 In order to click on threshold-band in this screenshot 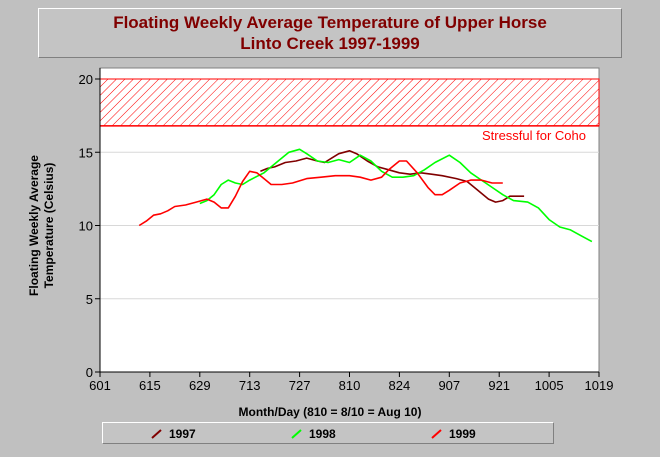, I will do `click(349, 102)`.